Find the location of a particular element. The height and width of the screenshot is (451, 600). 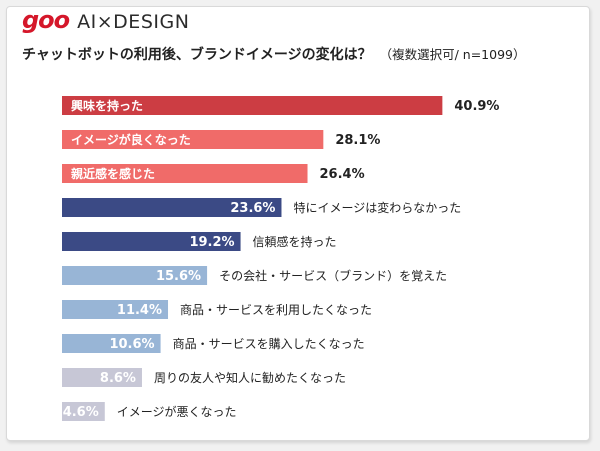

bar-value-label-8: 8.6% is located at coordinates (118, 378).